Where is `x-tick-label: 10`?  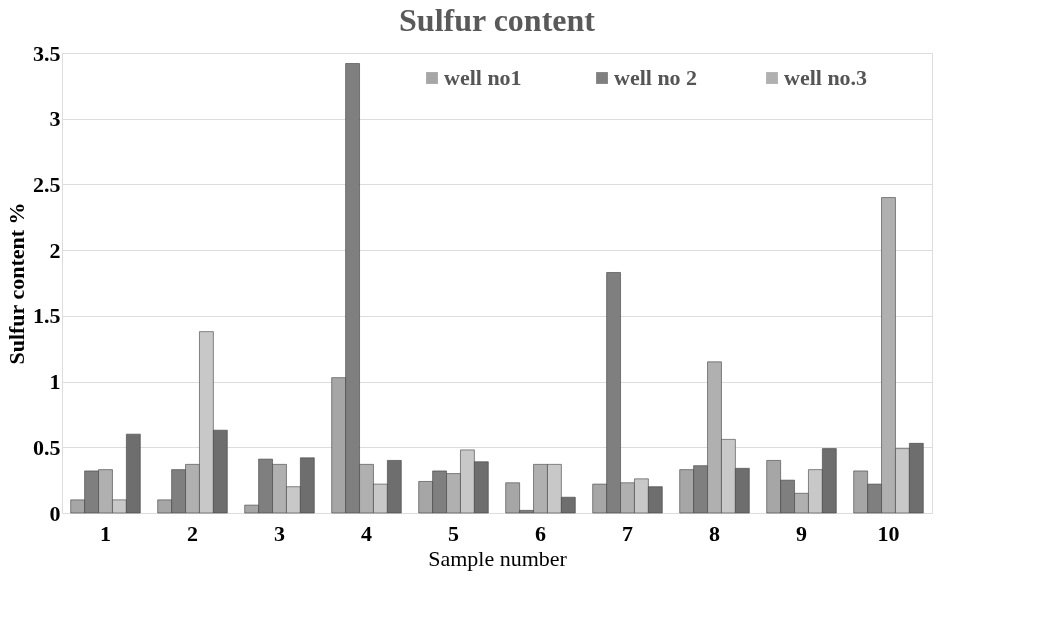 x-tick-label: 10 is located at coordinates (888, 533).